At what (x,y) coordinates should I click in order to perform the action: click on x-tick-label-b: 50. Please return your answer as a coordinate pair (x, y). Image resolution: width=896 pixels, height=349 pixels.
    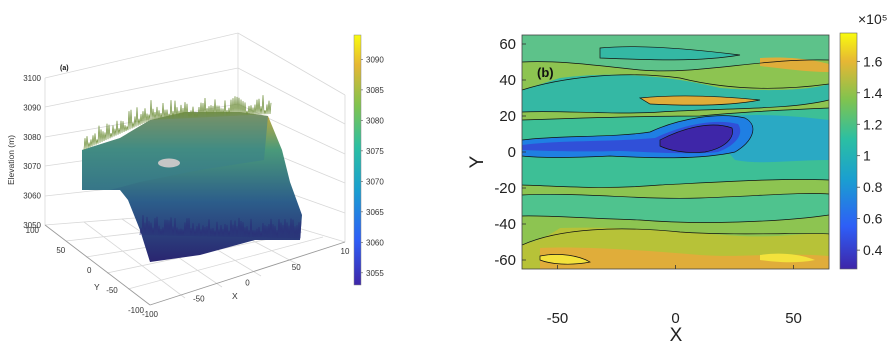
    Looking at the image, I should click on (793, 318).